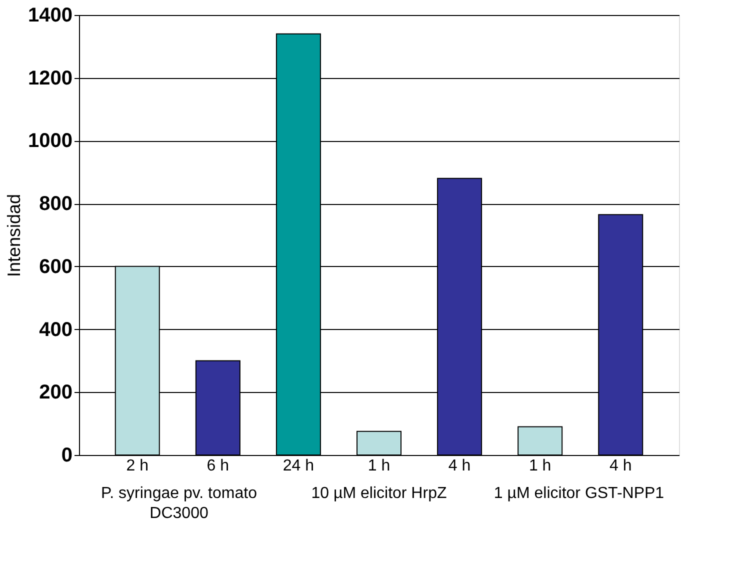 The width and height of the screenshot is (730, 572). Describe the element at coordinates (50, 141) in the screenshot. I see `y-tick-label: 1000` at that location.